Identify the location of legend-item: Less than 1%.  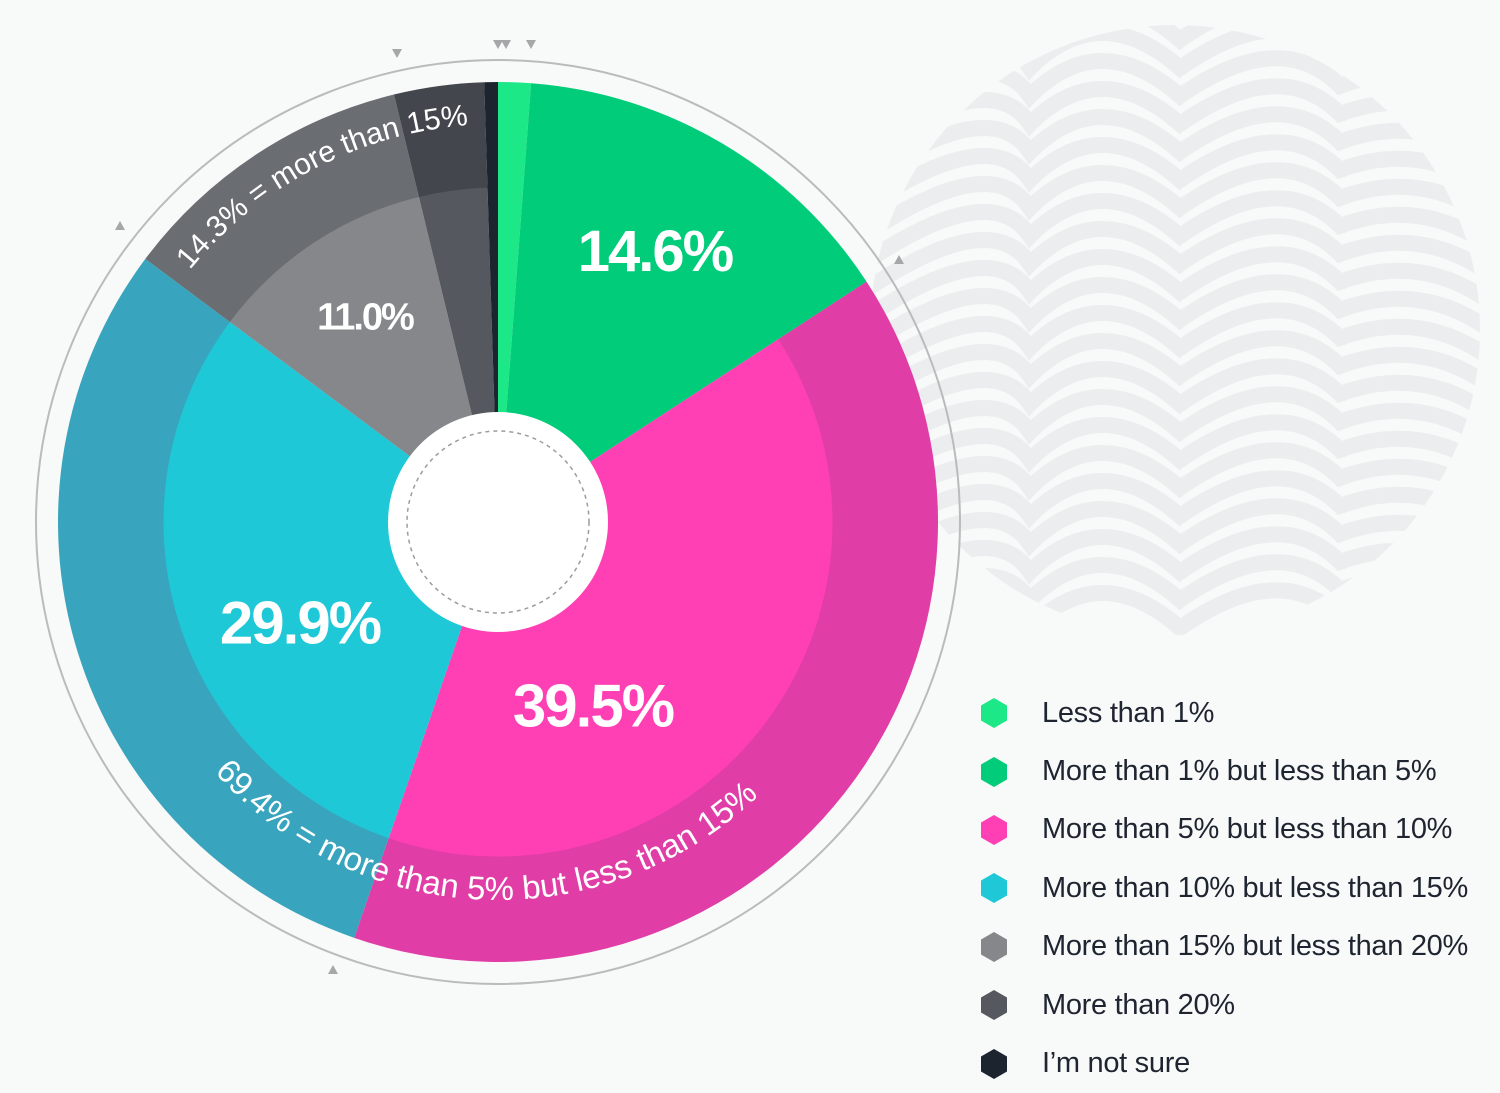
(1224, 713).